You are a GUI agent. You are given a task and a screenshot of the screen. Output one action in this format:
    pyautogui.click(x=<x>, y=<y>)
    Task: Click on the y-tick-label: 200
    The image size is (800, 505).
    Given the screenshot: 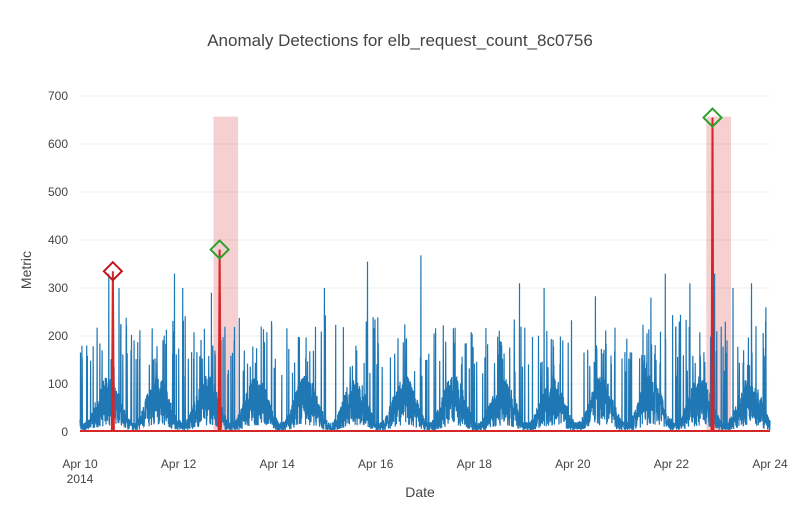 What is the action you would take?
    pyautogui.click(x=58, y=336)
    